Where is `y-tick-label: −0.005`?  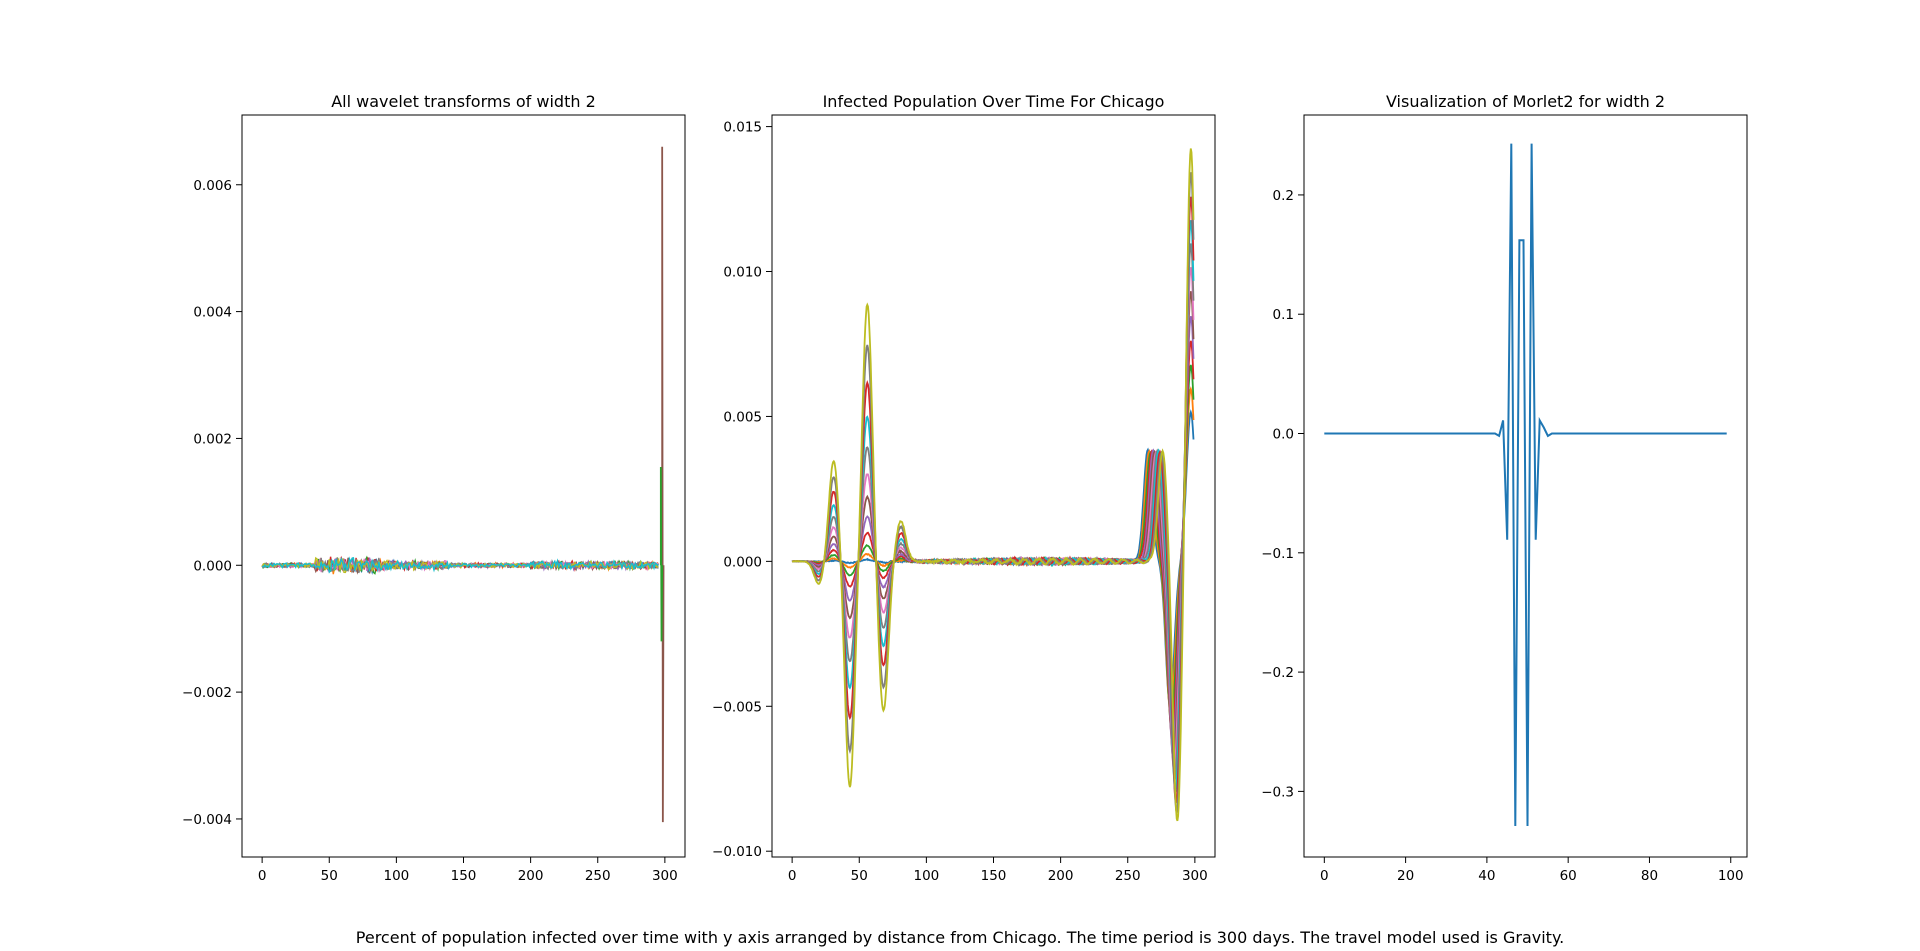
y-tick-label: −0.005 is located at coordinates (737, 707).